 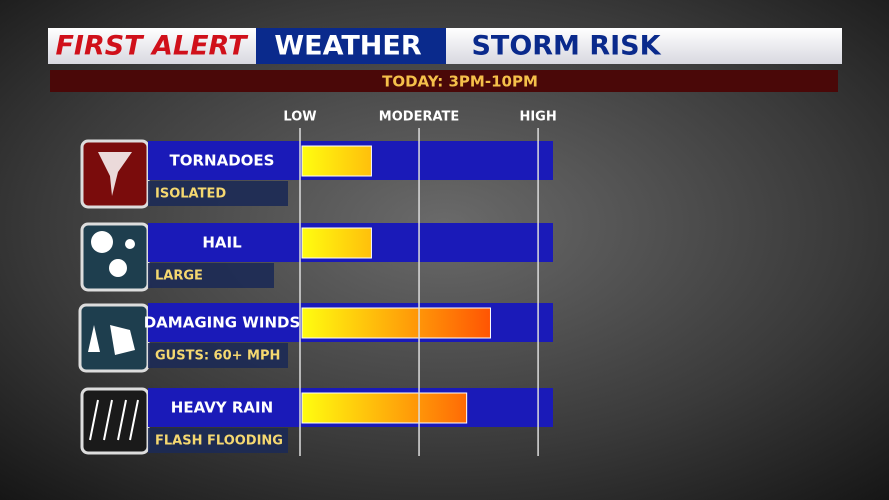 I want to click on icons, so click(x=114, y=297).